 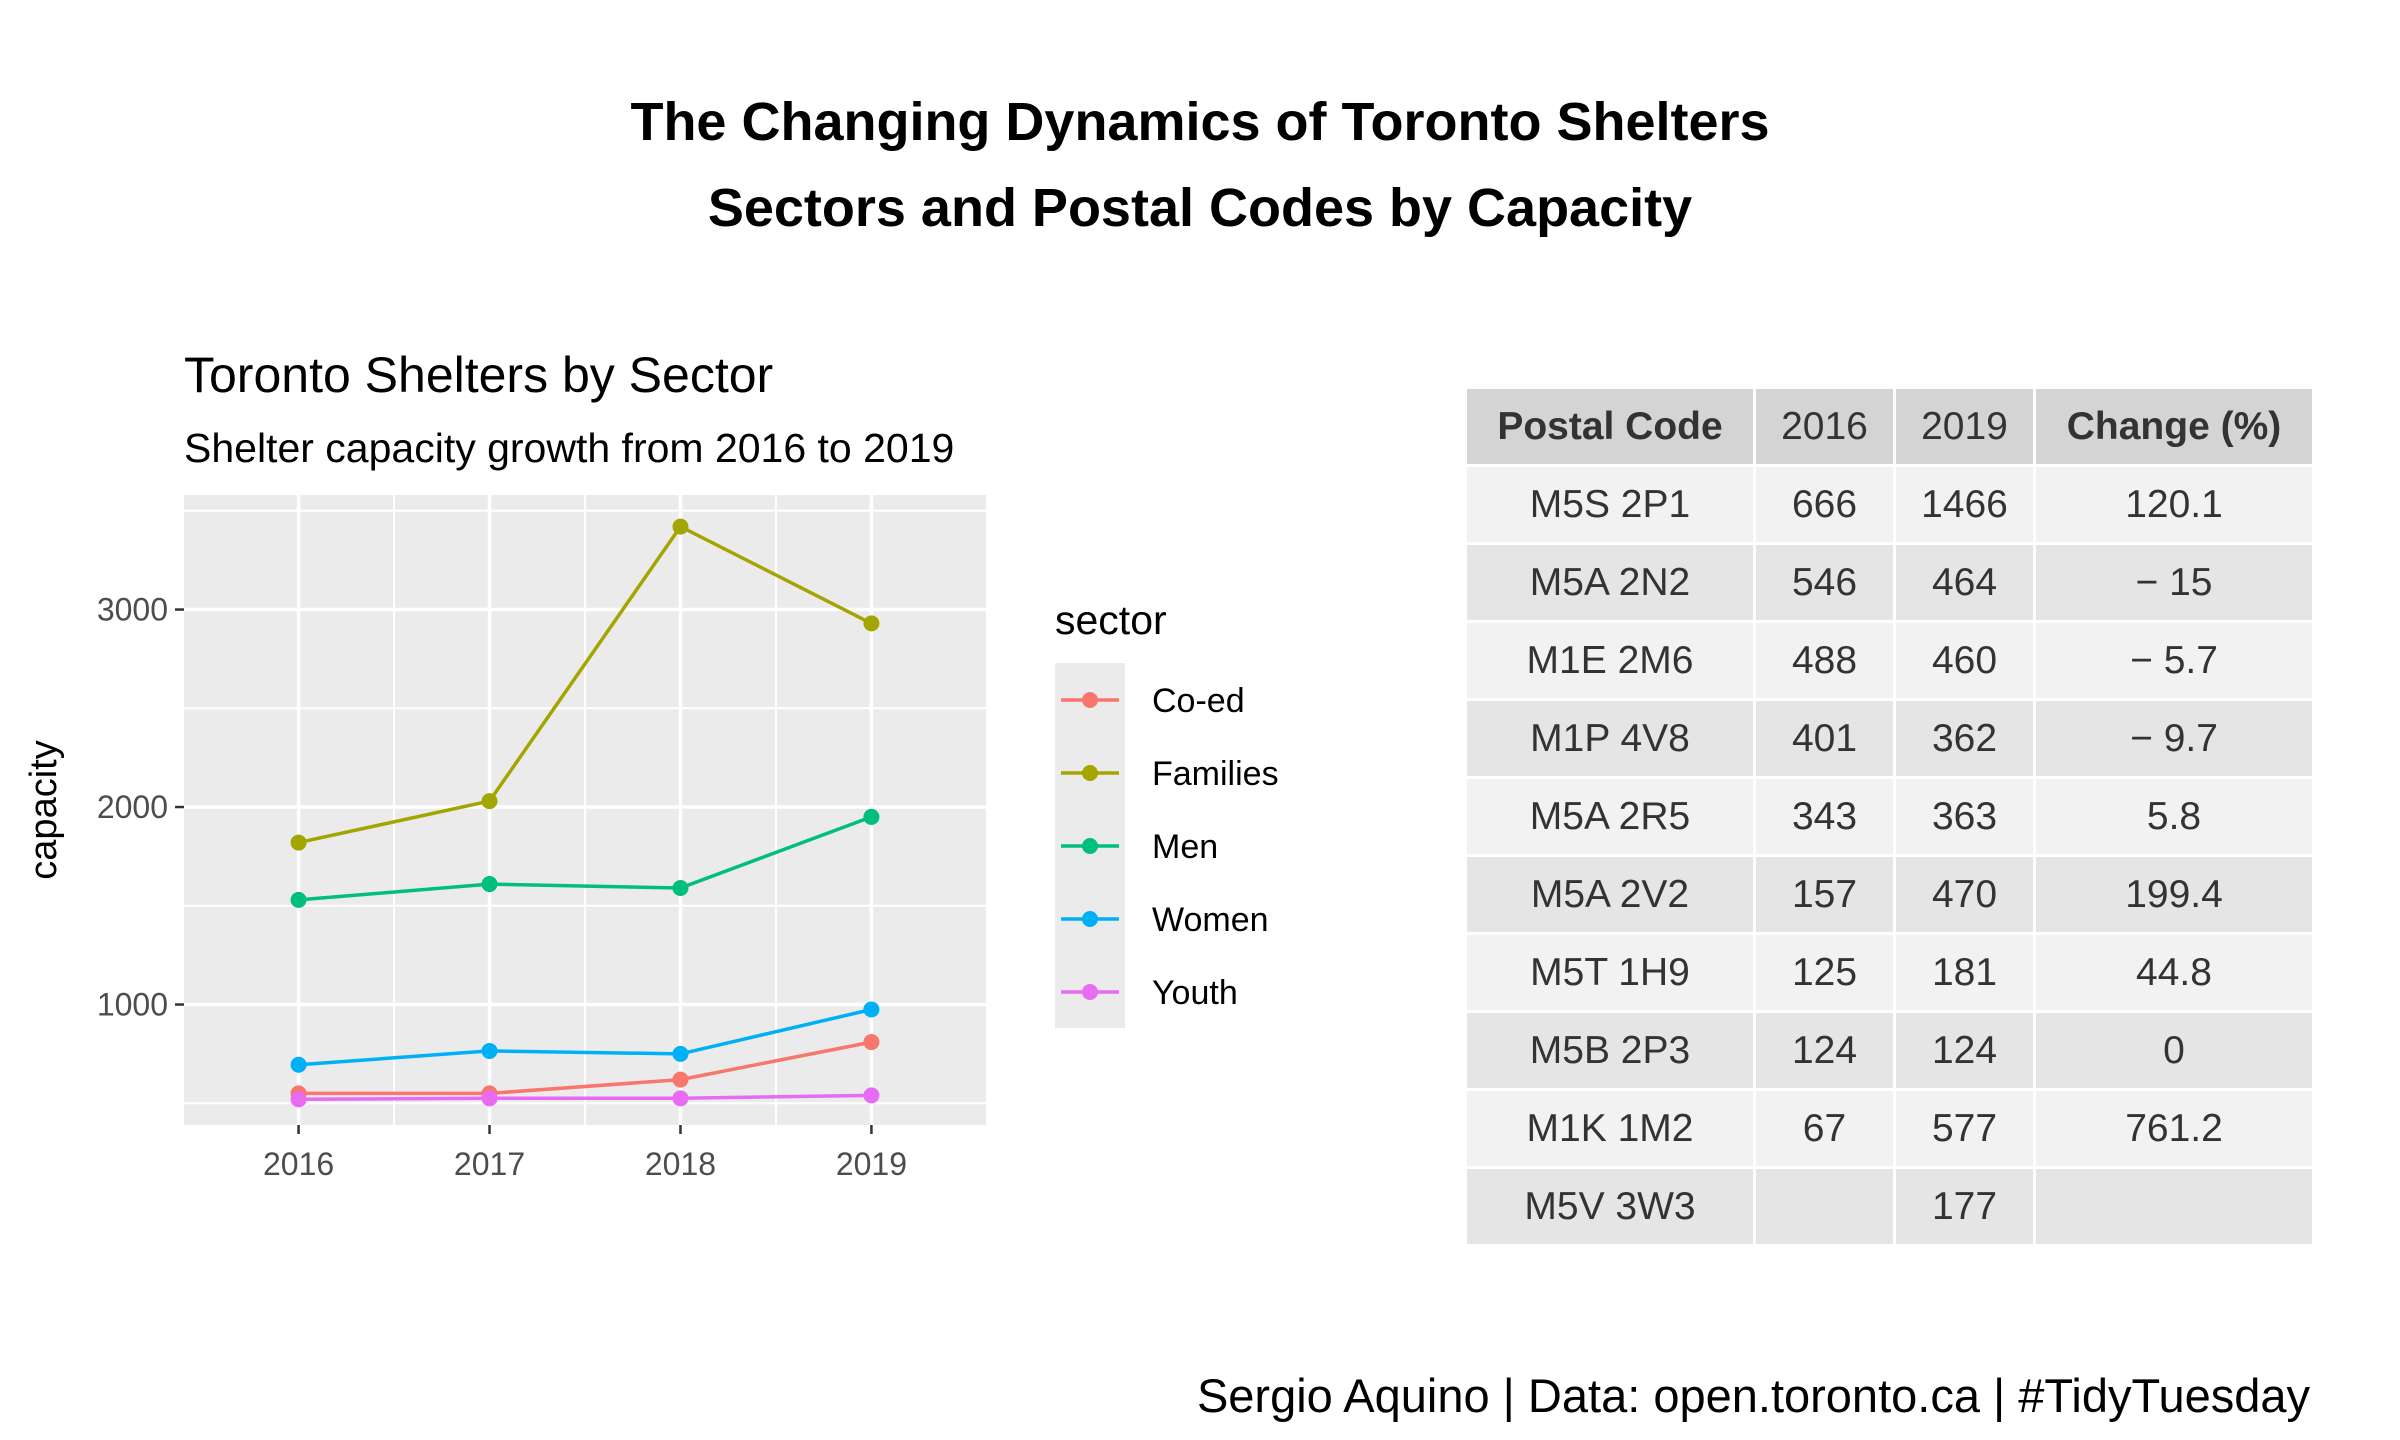 I want to click on table-row: M5A 2V2 157 470 199.4, so click(x=1889, y=894).